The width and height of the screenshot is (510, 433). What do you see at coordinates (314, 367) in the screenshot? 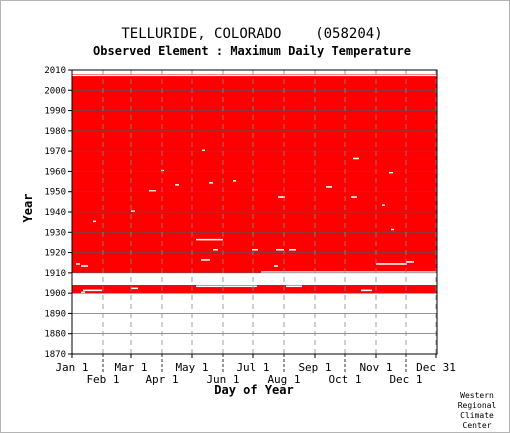
I see `x-tick-label: Sep 1` at bounding box center [314, 367].